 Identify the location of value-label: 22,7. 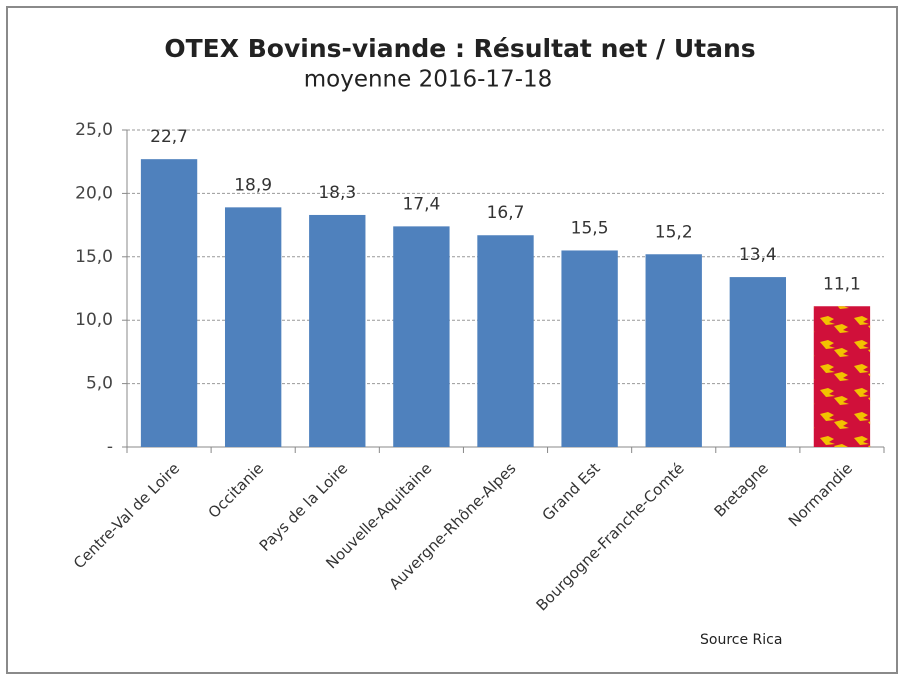
(169, 137).